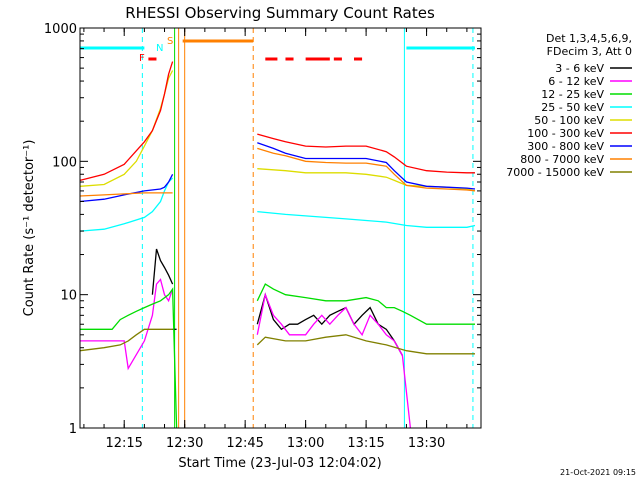  I want to click on chart-title: RHESSI Observing Summary Count Rates, so click(280, 13).